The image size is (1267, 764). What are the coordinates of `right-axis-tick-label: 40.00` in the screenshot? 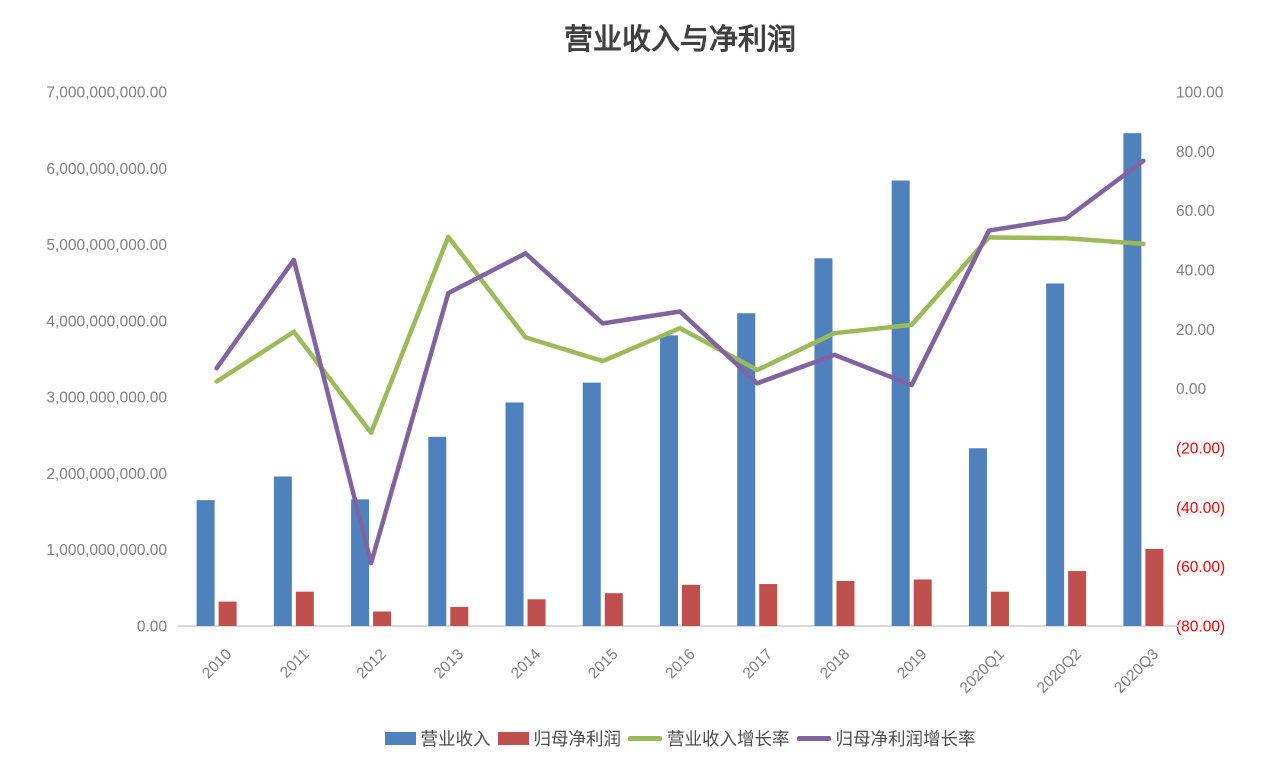 It's located at (1195, 271).